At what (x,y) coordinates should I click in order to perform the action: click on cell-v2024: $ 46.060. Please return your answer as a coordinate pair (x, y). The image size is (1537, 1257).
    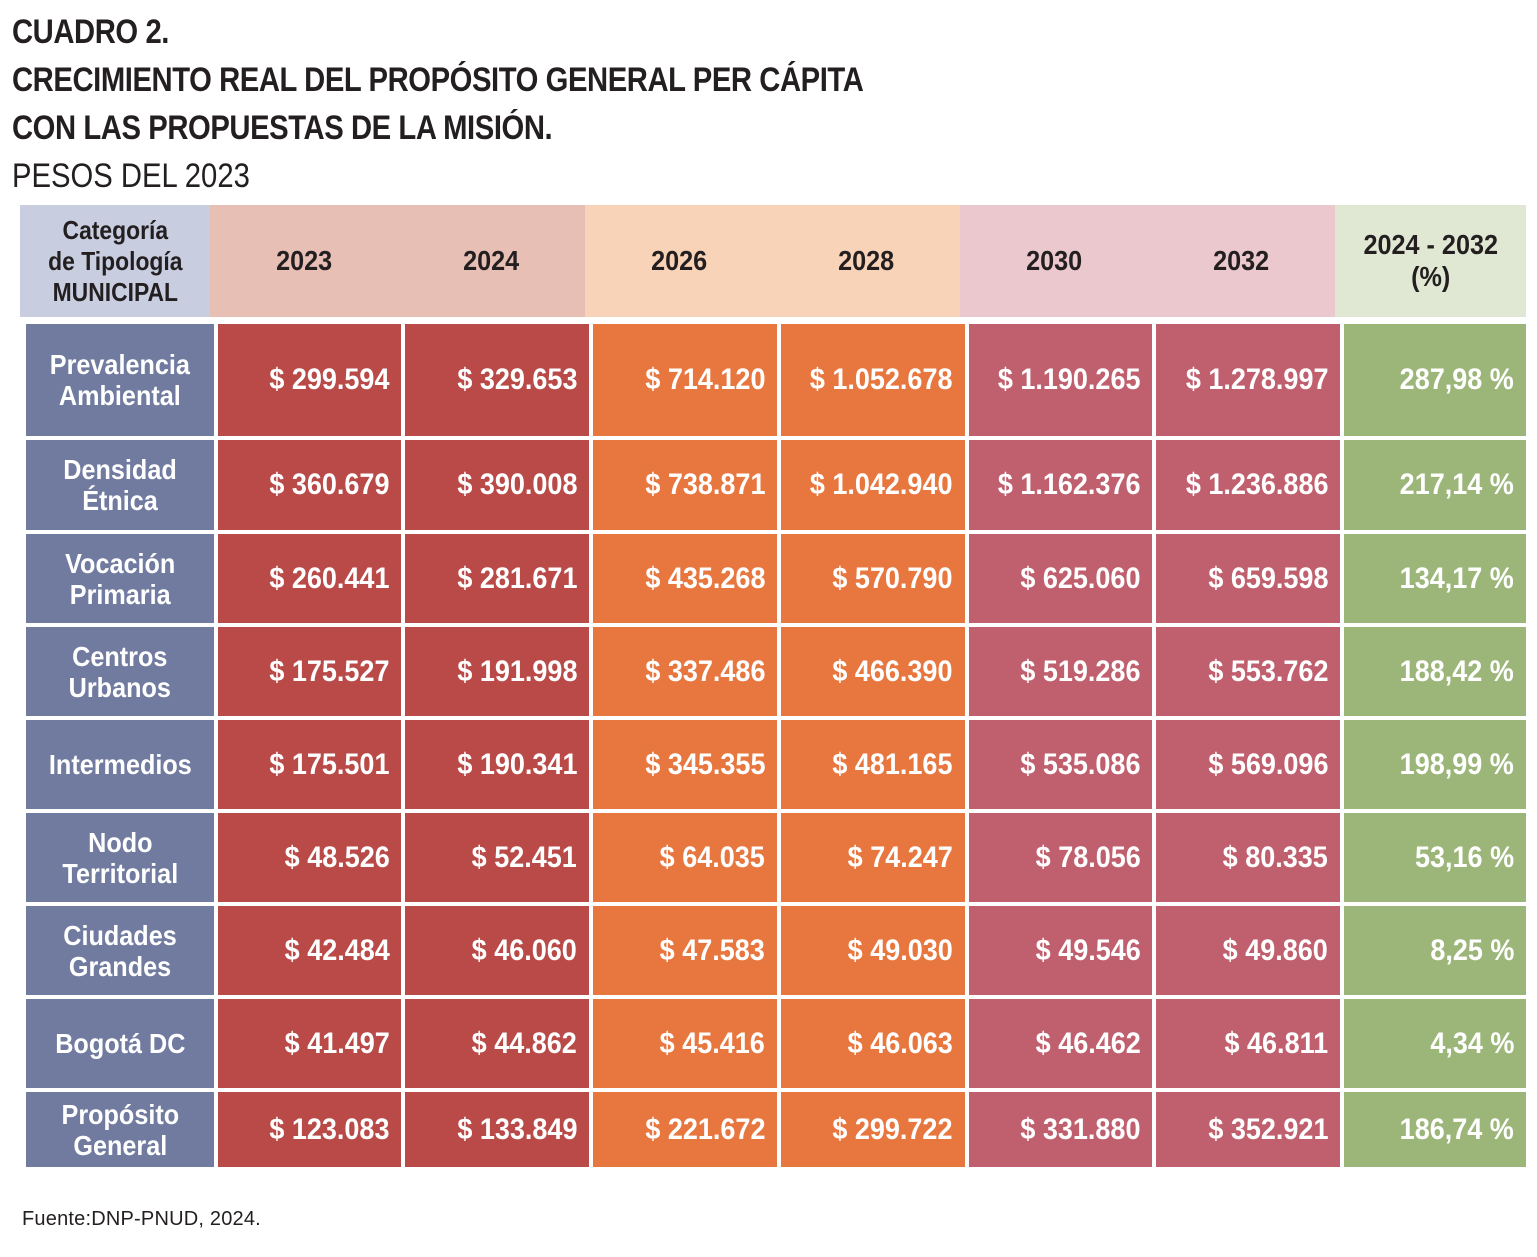
    Looking at the image, I should click on (497, 950).